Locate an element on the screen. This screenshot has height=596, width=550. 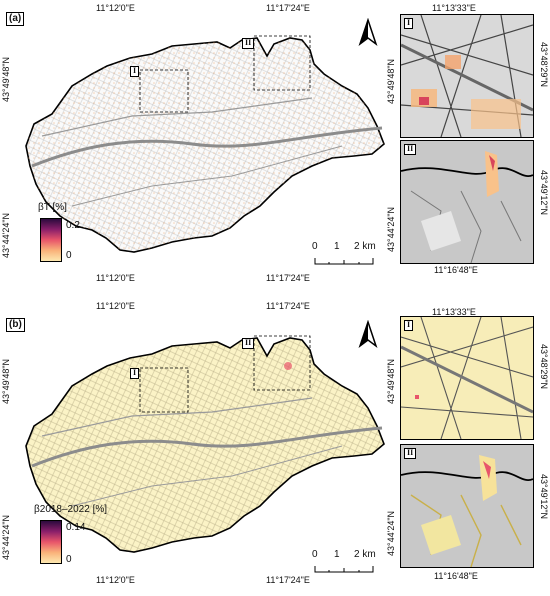
legend-title: β2018–2022 [%] is located at coordinates (71, 509).